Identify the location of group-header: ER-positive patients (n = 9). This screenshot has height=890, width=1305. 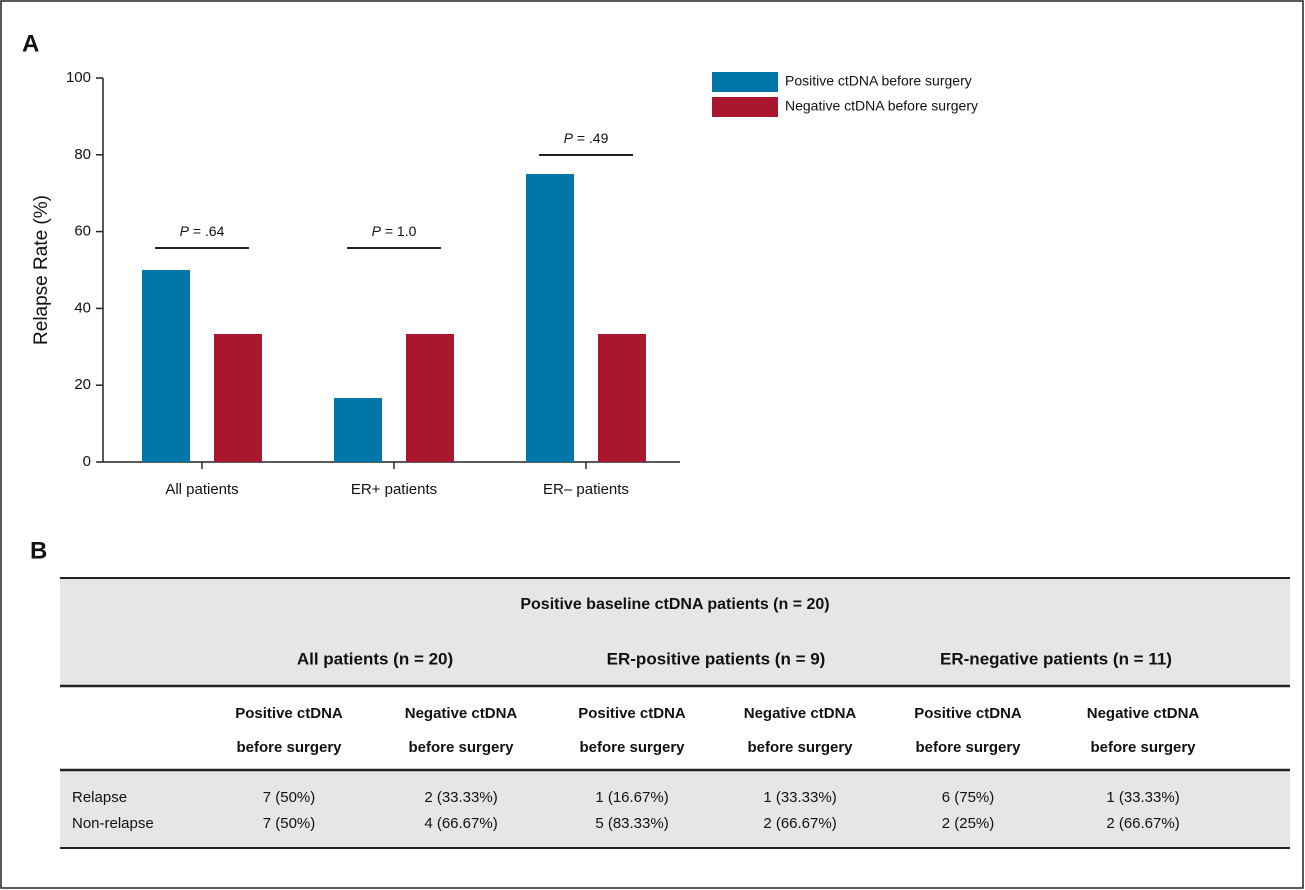
(716, 658).